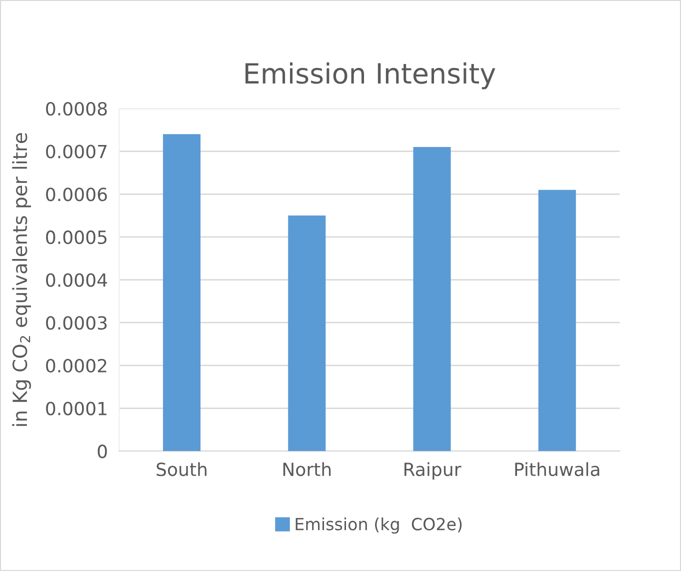 The height and width of the screenshot is (571, 681). What do you see at coordinates (379, 525) in the screenshot?
I see `legend-label: Emission (kg CO2e)` at bounding box center [379, 525].